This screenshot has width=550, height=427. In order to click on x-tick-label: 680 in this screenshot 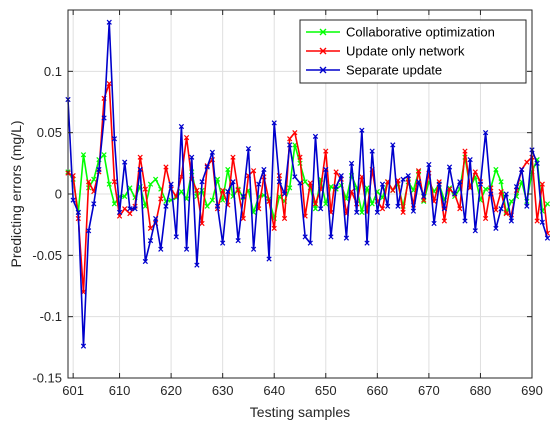, I will do `click(481, 390)`.